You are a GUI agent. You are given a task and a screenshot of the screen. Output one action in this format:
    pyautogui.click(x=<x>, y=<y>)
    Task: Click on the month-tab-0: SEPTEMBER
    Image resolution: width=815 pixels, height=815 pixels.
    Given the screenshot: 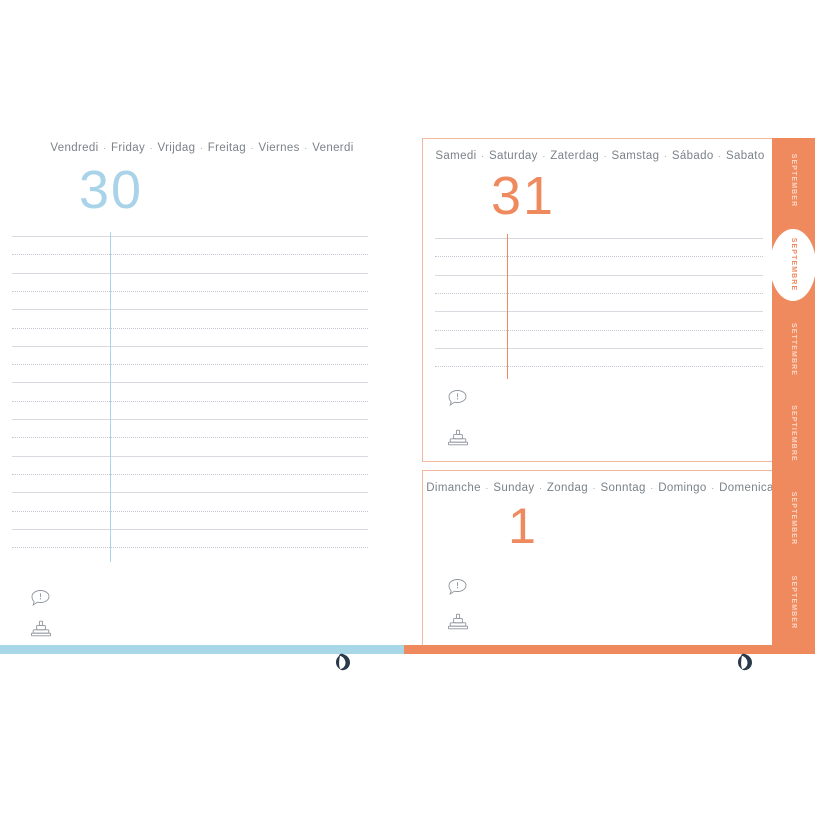 What is the action you would take?
    pyautogui.click(x=793, y=180)
    